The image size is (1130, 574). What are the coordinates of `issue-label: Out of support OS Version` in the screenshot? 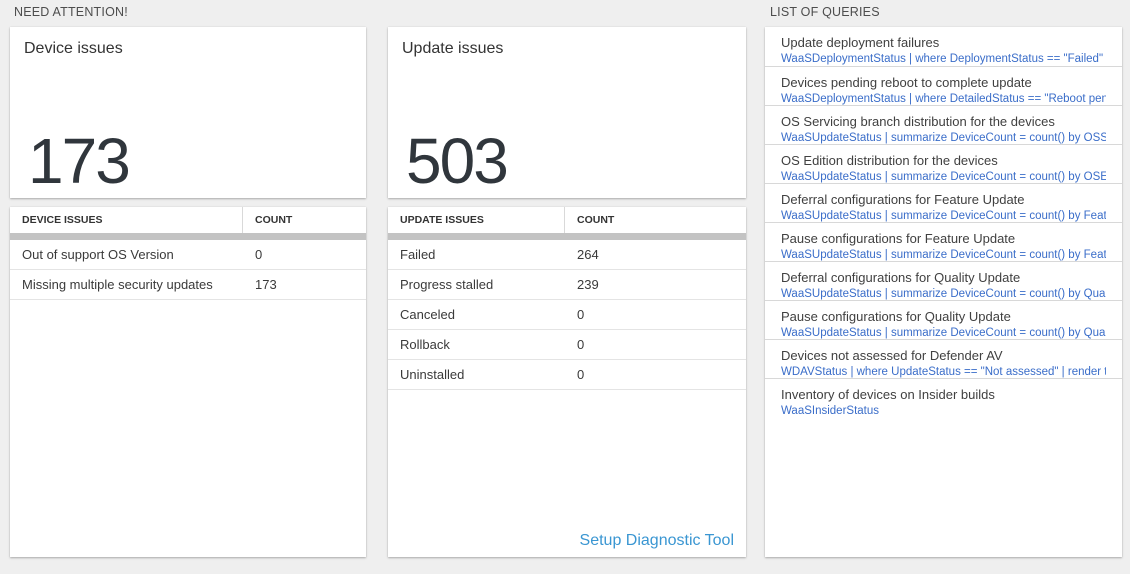 It's located at (98, 254).